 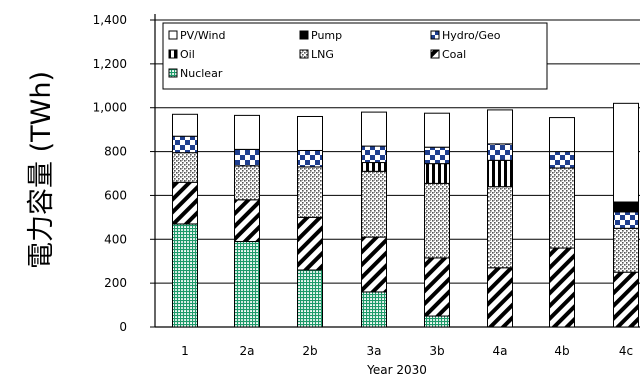 What do you see at coordinates (561, 351) in the screenshot?
I see `x-tick-label: 4b` at bounding box center [561, 351].